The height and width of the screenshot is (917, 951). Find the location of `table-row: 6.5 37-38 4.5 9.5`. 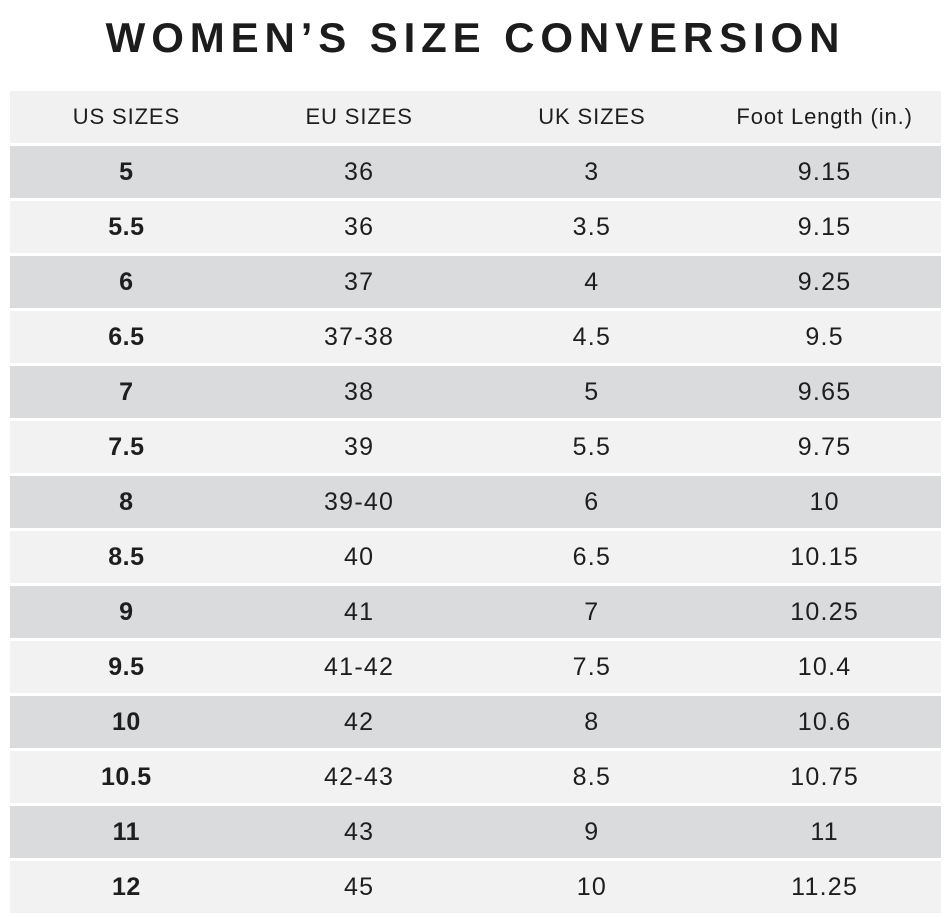

table-row: 6.5 37-38 4.5 9.5 is located at coordinates (475, 337).